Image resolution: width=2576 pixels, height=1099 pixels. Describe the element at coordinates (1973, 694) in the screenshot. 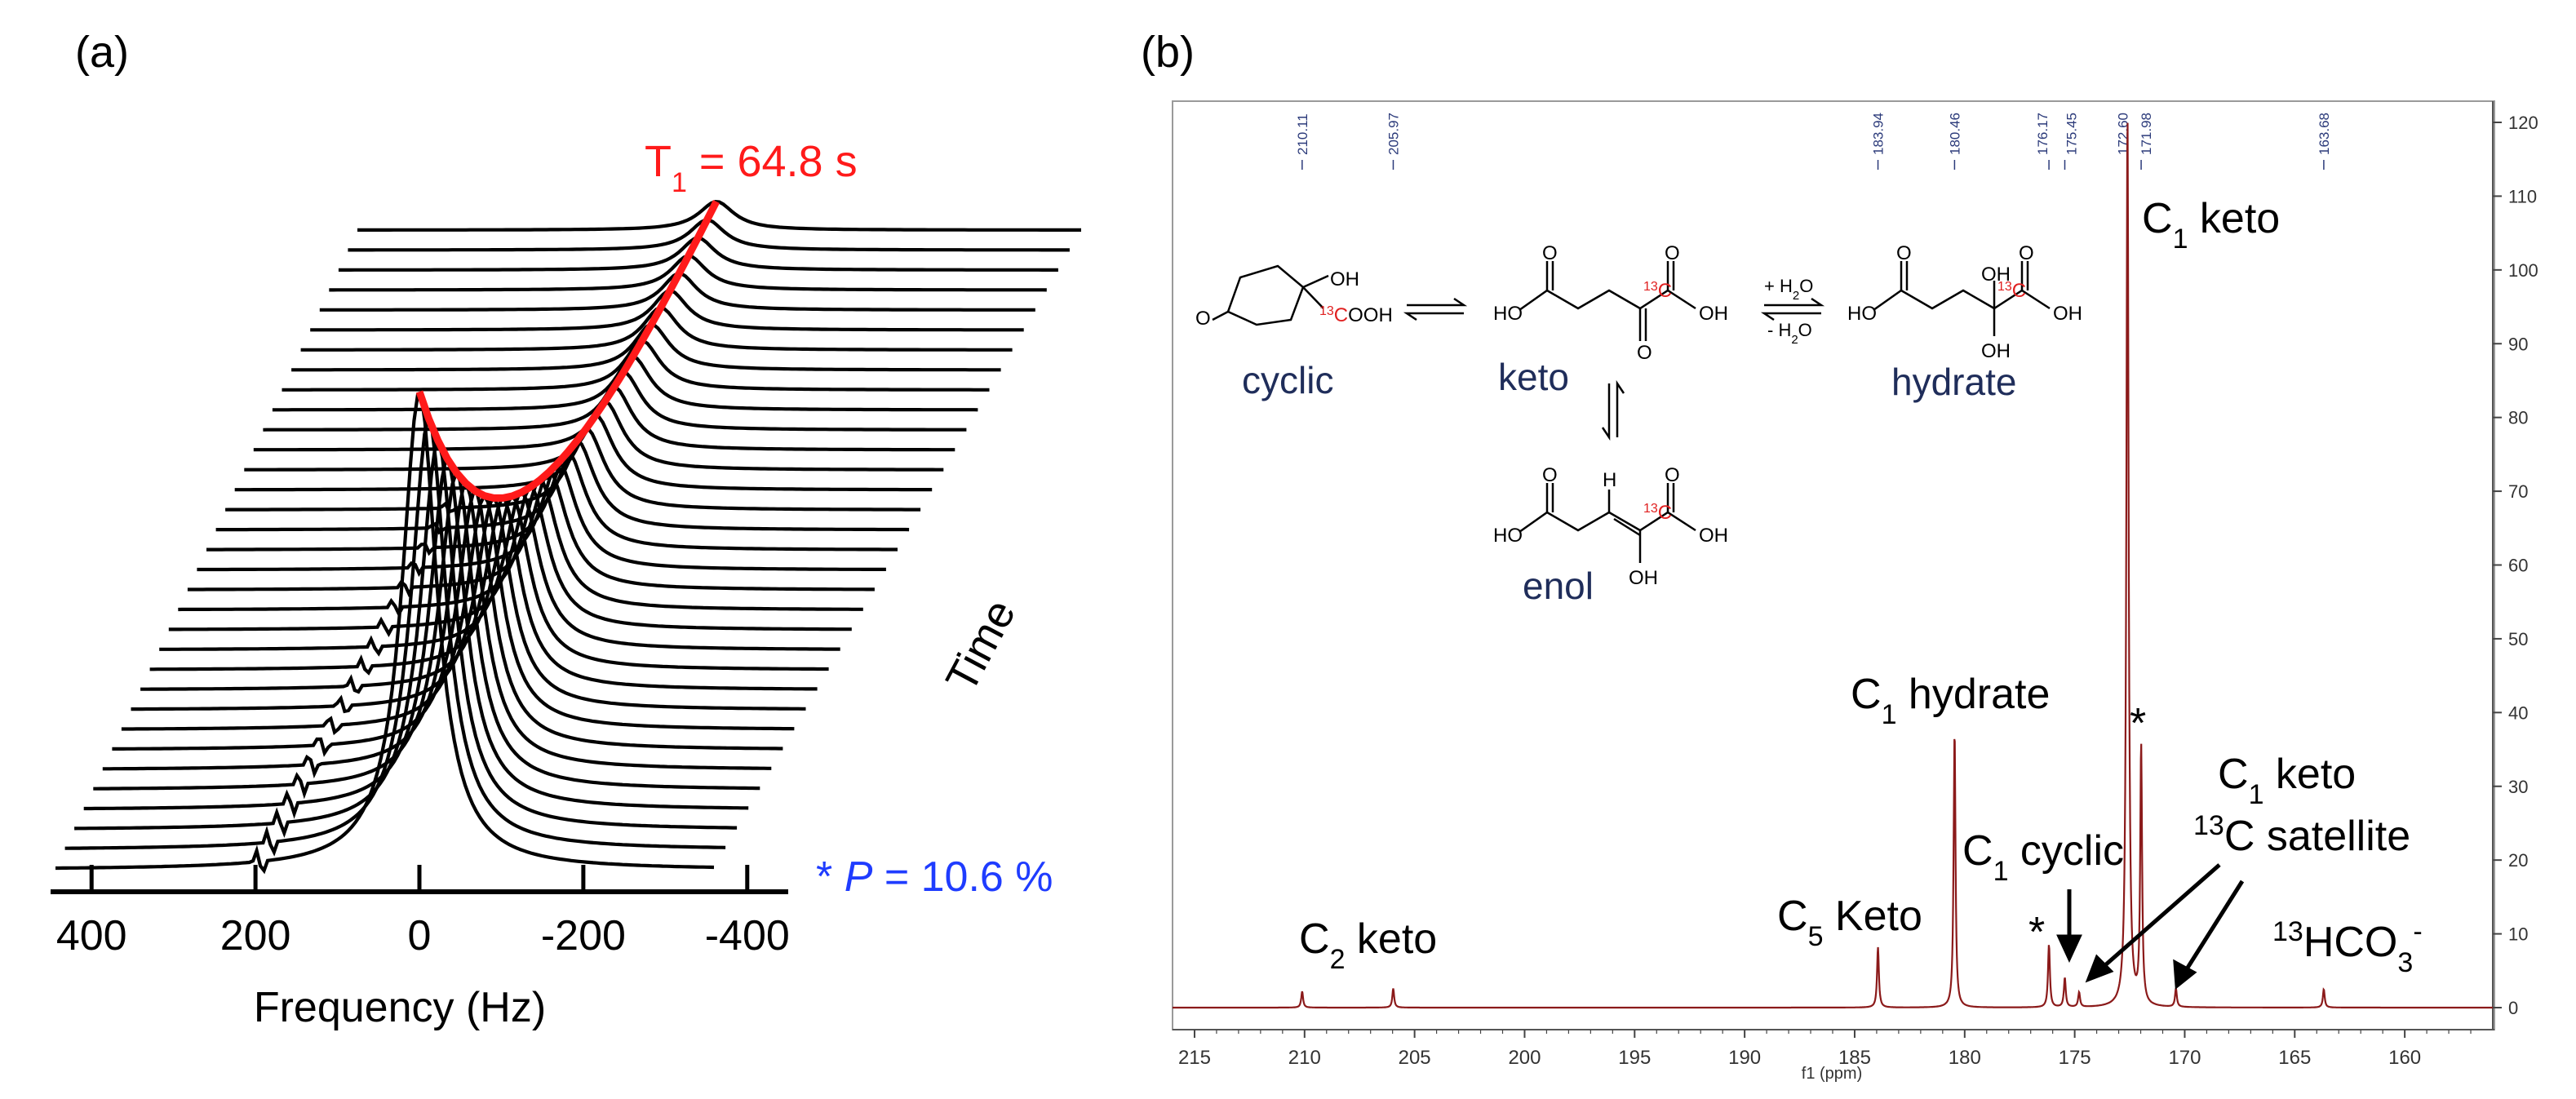

I see `c1-hydrate-text: hydrate` at that location.